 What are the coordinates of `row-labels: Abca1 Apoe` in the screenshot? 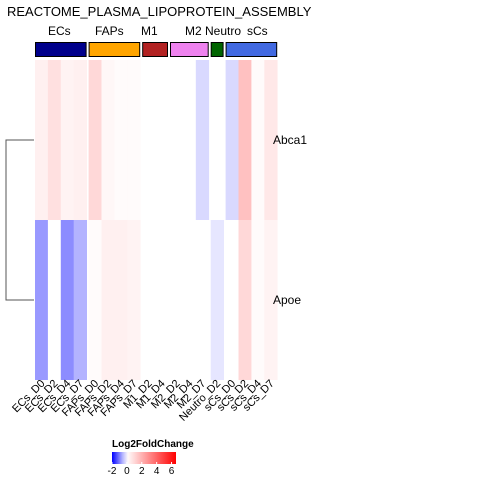 It's located at (290, 220).